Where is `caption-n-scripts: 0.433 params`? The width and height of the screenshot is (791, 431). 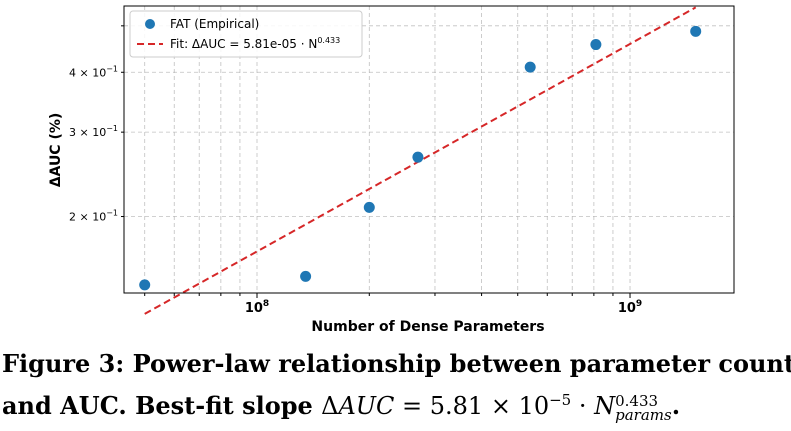
caption-n-scripts: 0.433 params is located at coordinates (643, 408).